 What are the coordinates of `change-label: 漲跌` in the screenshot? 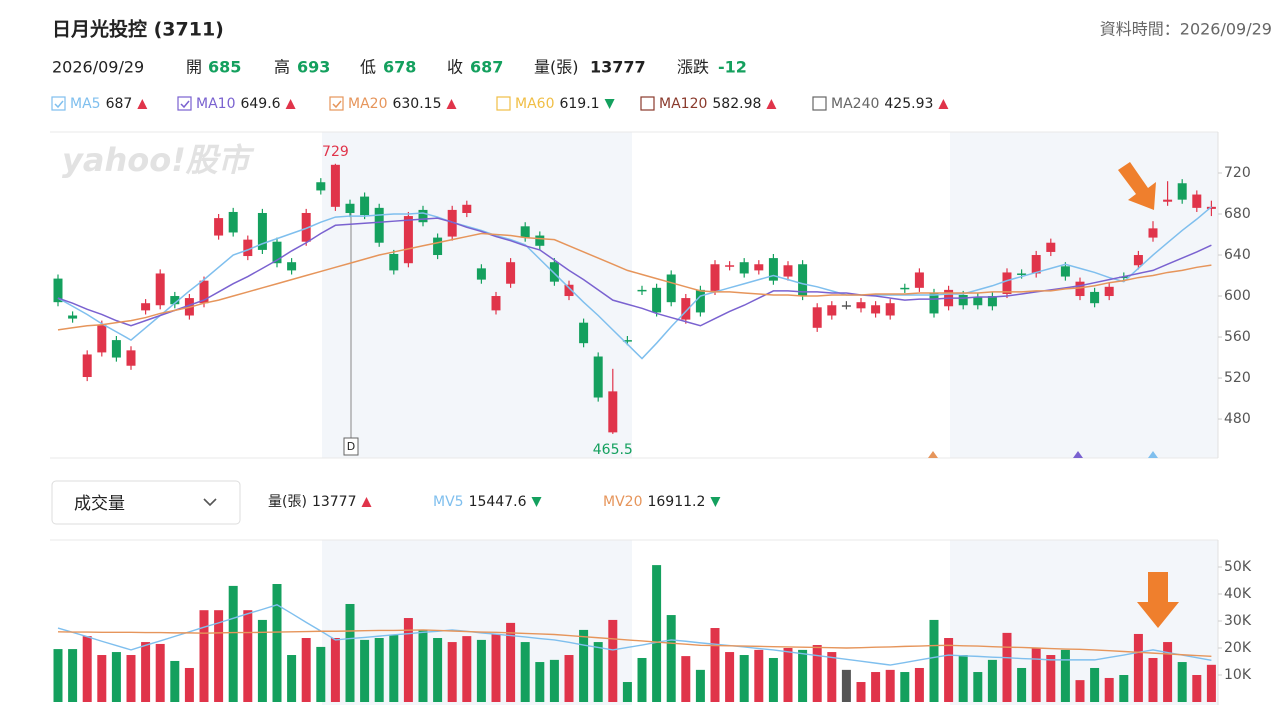 It's located at (693, 67).